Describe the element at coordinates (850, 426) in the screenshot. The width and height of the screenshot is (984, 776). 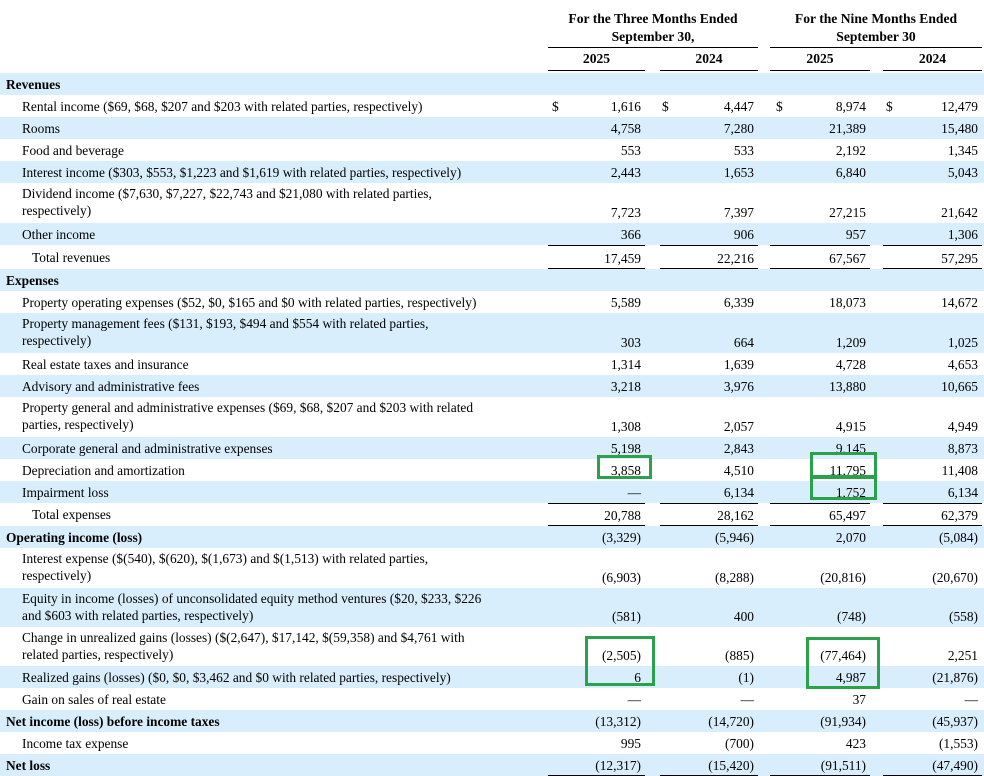
I see `value-cell: 4,915` at that location.